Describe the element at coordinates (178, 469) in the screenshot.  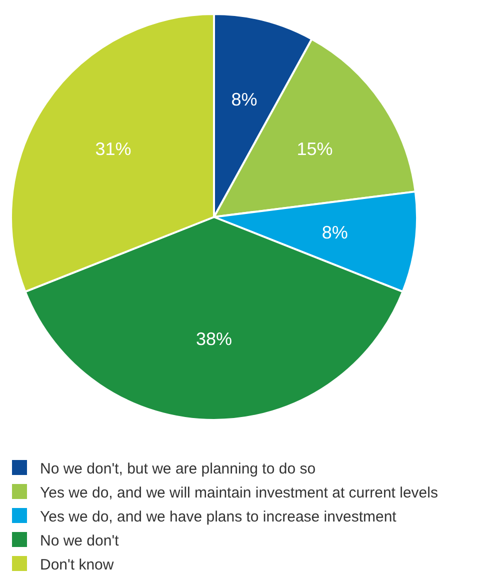
I see `legend-label: No we don't, but we are planning to do so` at that location.